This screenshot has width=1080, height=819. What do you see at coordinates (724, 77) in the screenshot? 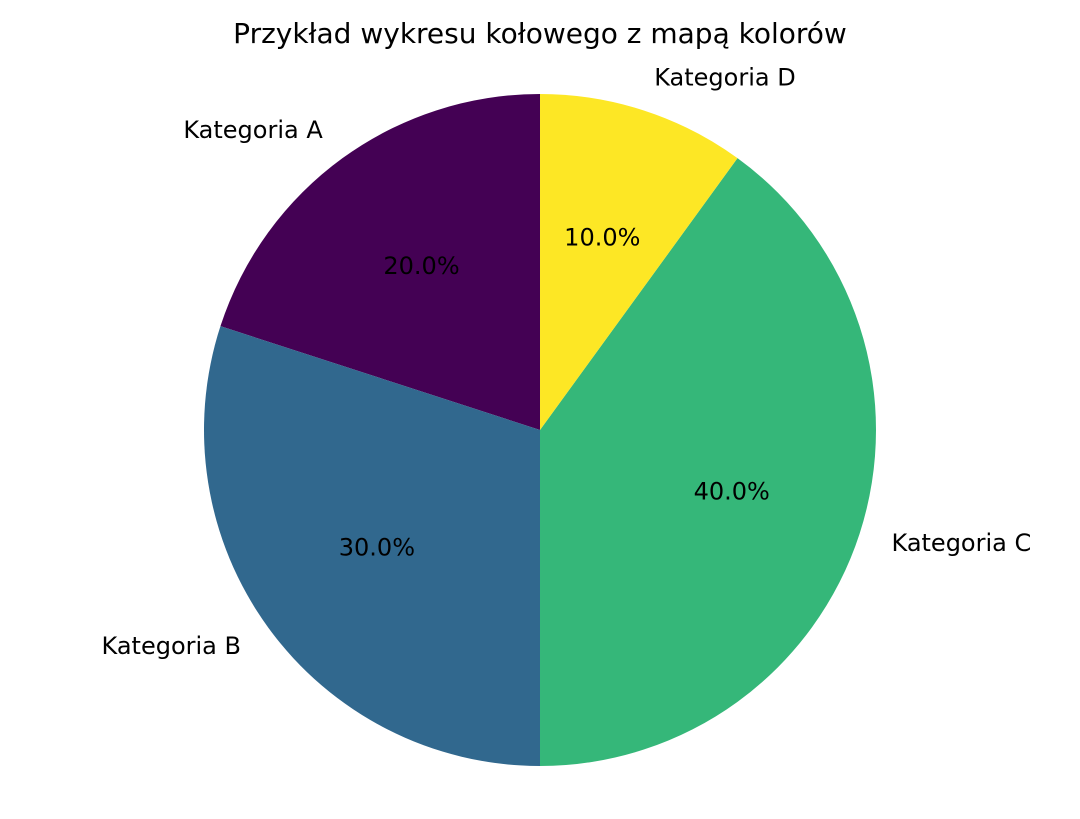
I see `slice-label: Kategoria D` at bounding box center [724, 77].